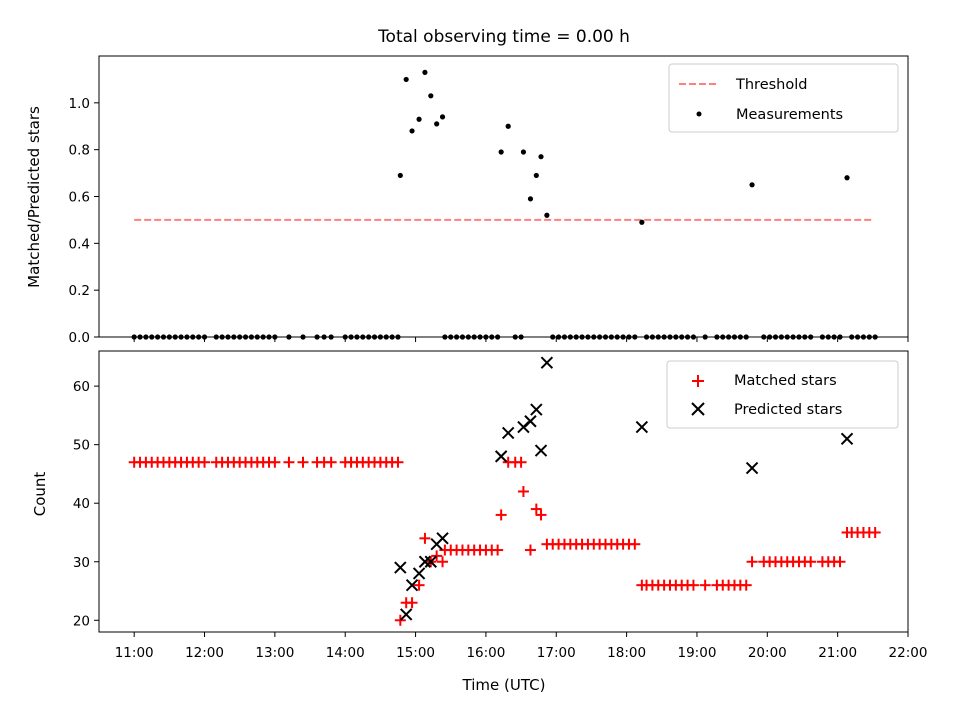  Describe the element at coordinates (556, 653) in the screenshot. I see `x-tick-label: 17:00` at that location.